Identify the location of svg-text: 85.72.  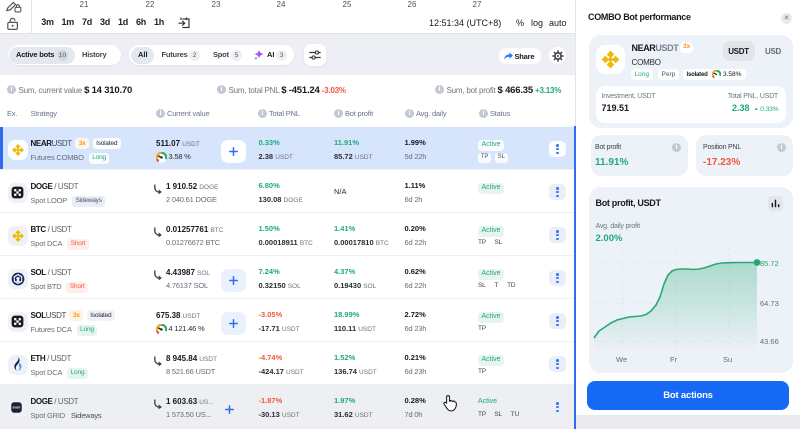
(769, 263).